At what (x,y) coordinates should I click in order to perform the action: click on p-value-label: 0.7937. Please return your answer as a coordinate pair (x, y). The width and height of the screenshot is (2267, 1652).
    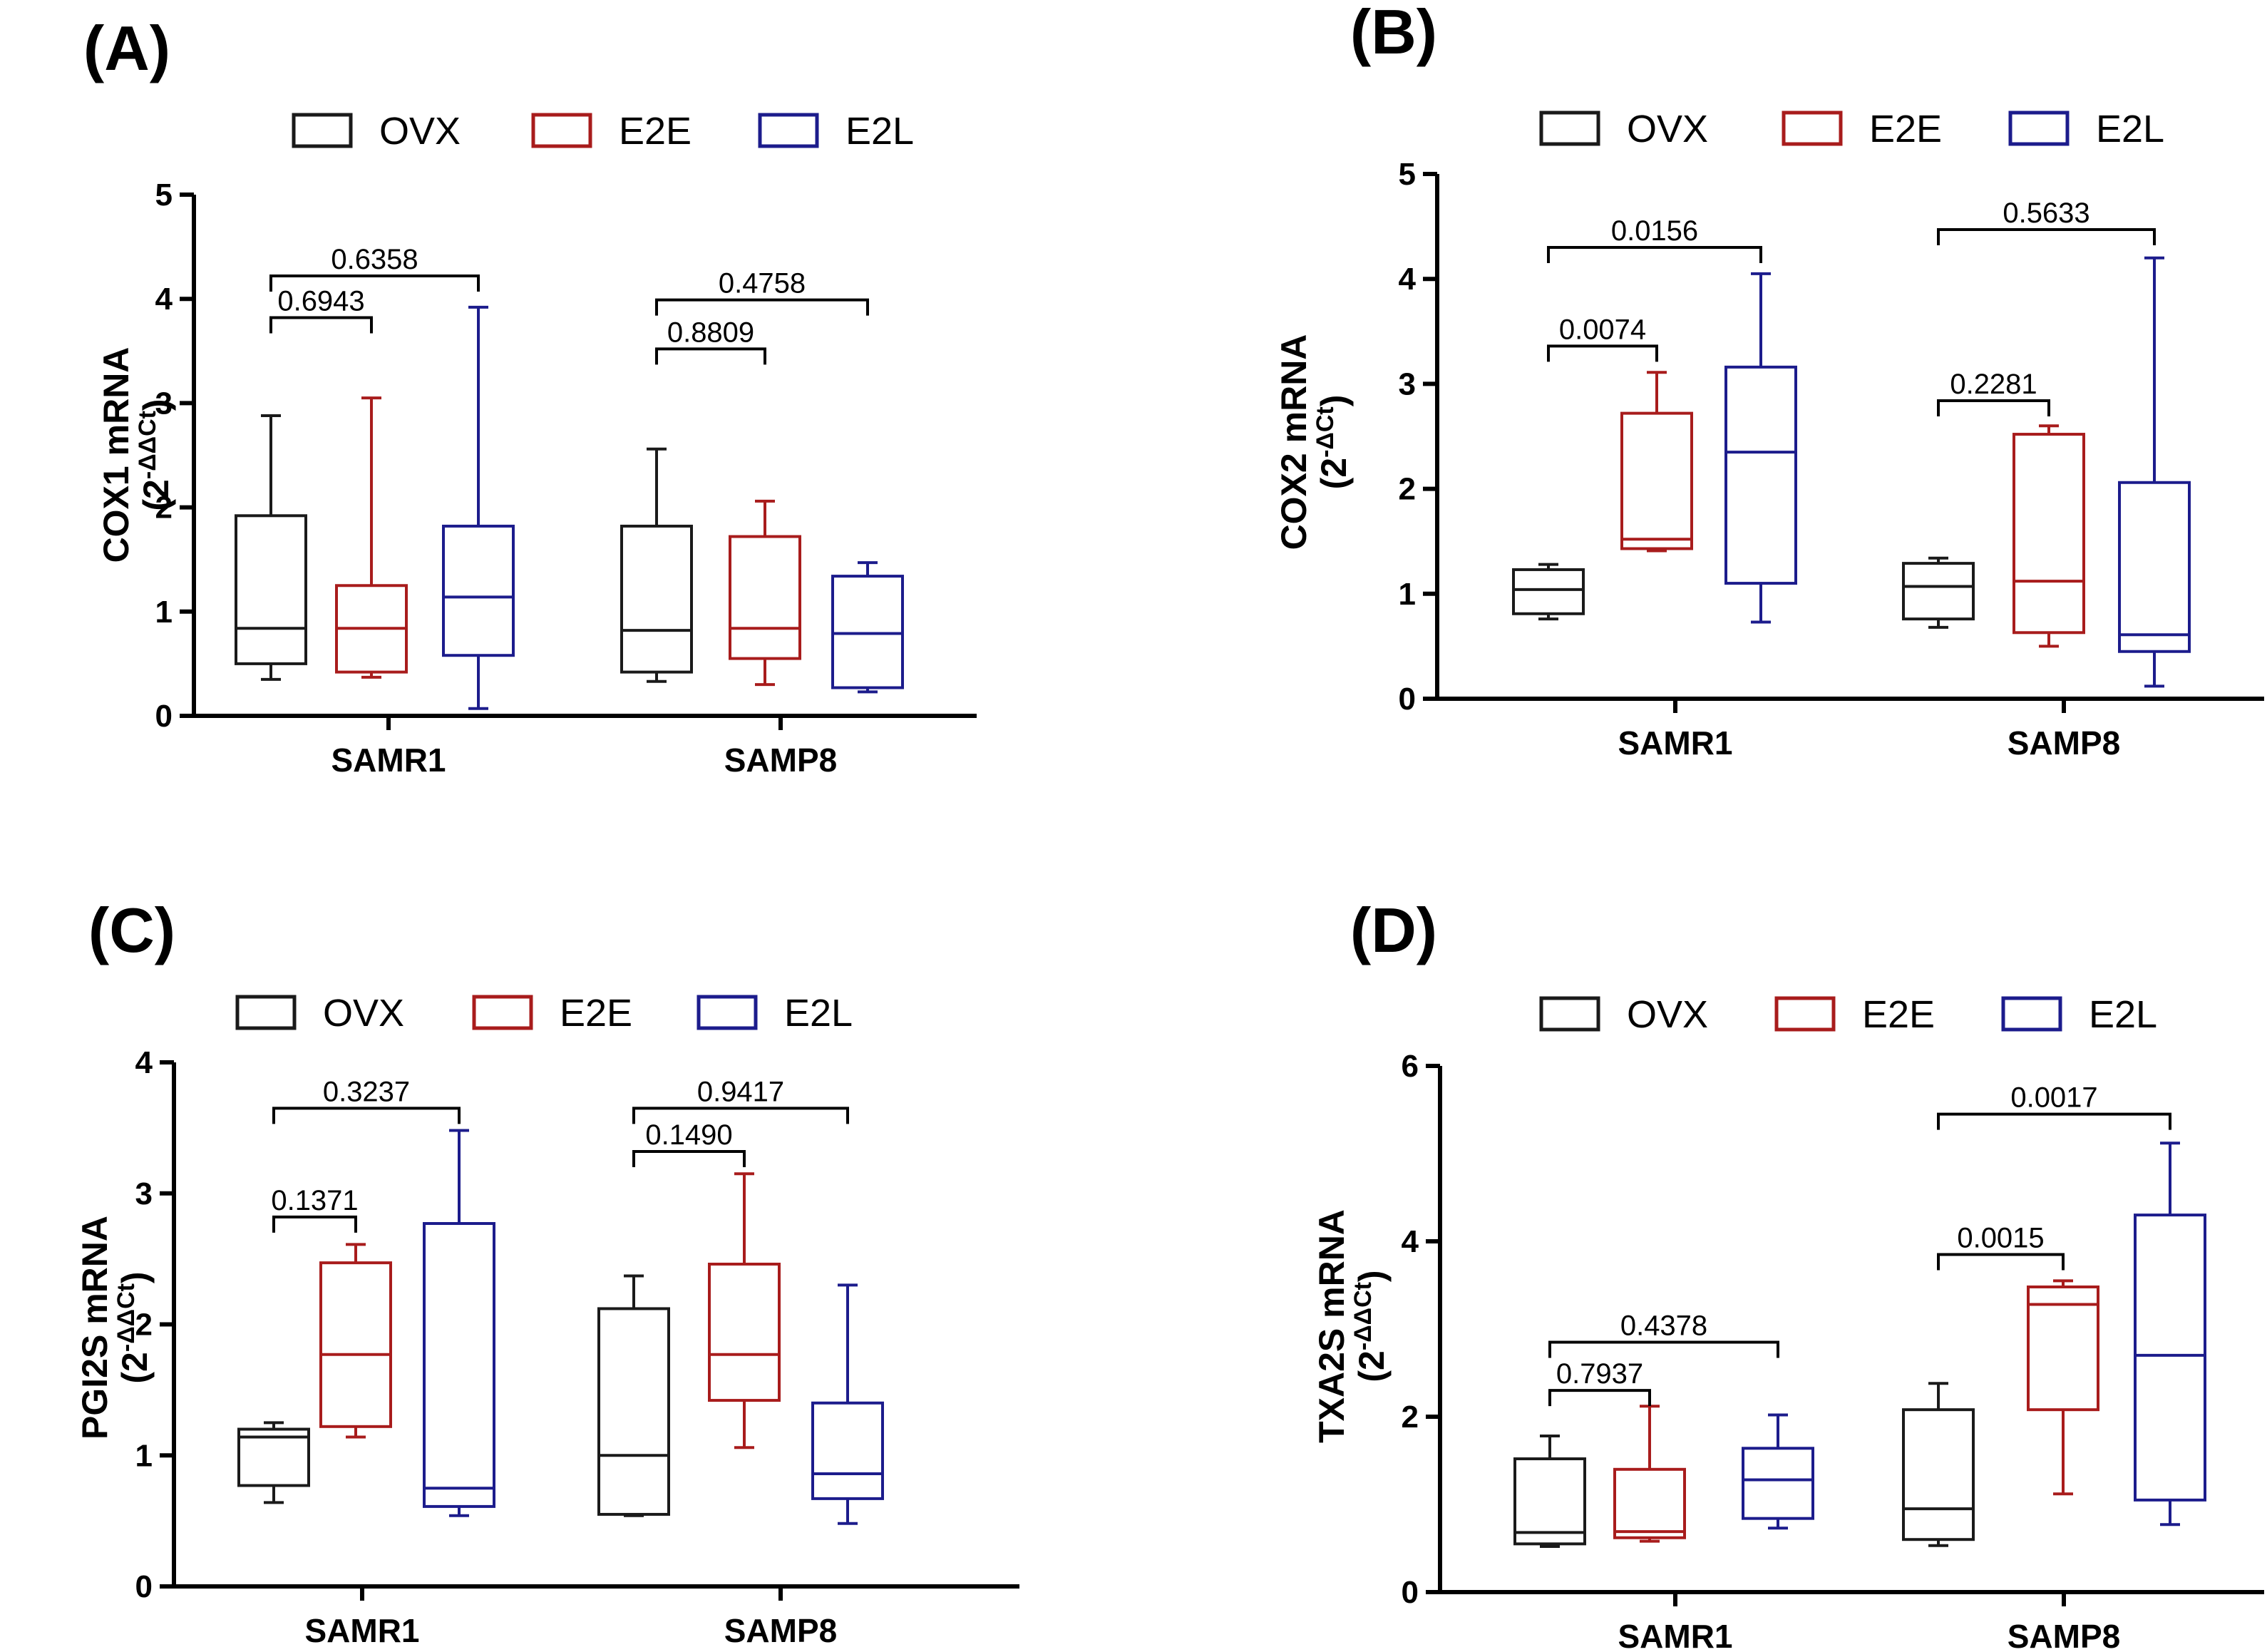
    Looking at the image, I should click on (1599, 1374).